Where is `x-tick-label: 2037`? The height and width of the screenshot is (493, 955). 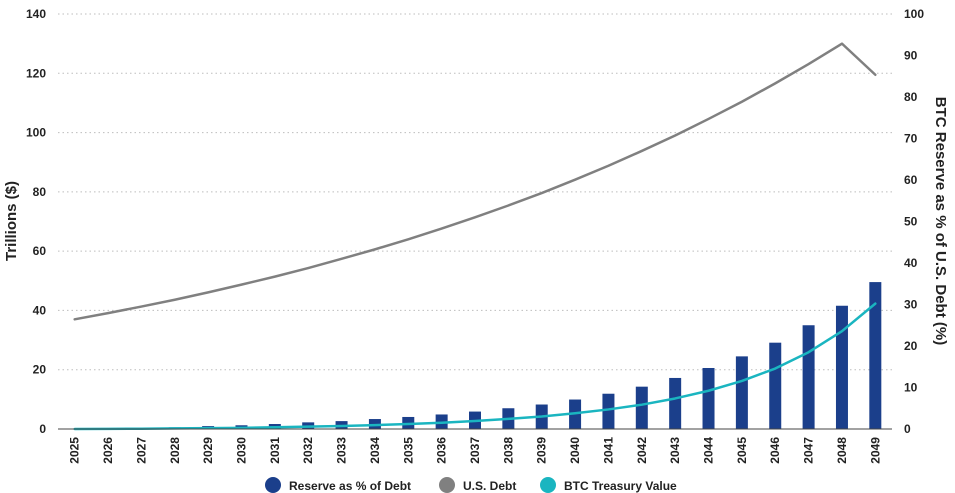 x-tick-label: 2037 is located at coordinates (475, 450).